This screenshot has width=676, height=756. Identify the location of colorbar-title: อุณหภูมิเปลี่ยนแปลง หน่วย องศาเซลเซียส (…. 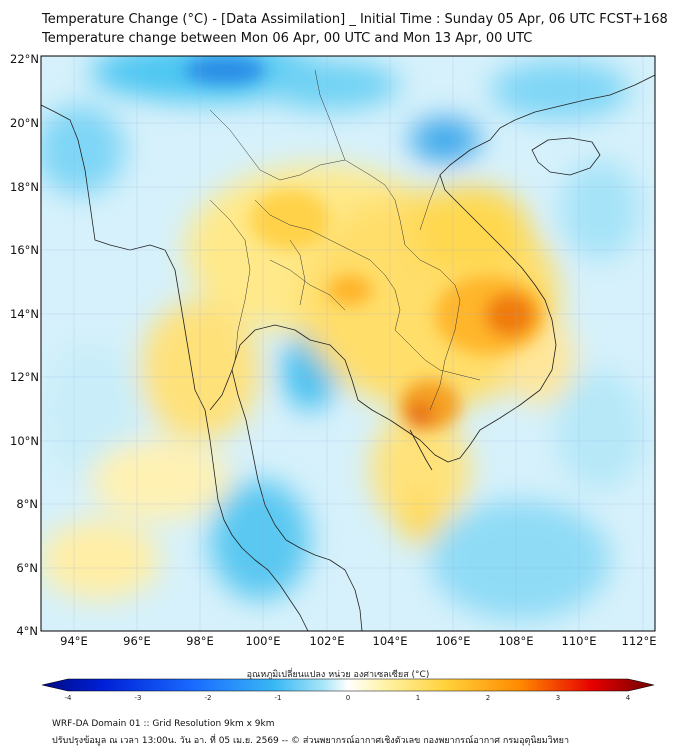
(338, 675).